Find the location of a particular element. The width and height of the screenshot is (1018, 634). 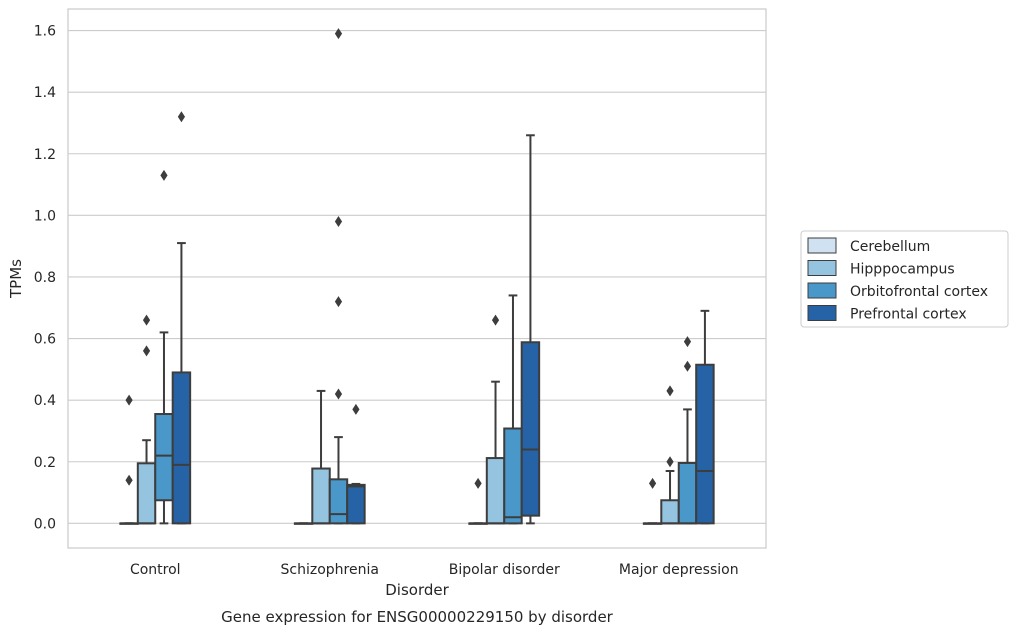

y-tick-labels: 0.0 0.2 0.4 0.6 0.8 1.0 1.2 1.4 1.6 is located at coordinates (45, 278).